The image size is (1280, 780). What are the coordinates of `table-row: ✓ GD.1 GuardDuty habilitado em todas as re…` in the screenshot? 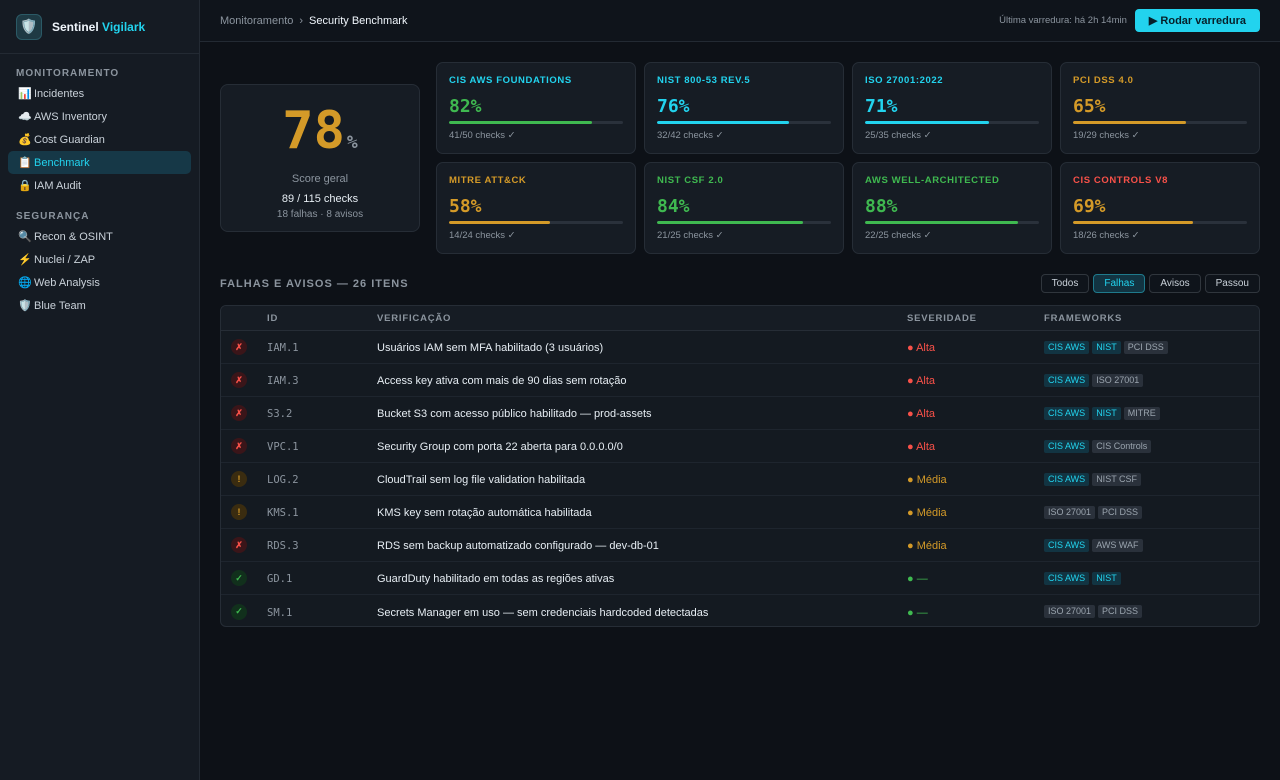 It's located at (740, 578).